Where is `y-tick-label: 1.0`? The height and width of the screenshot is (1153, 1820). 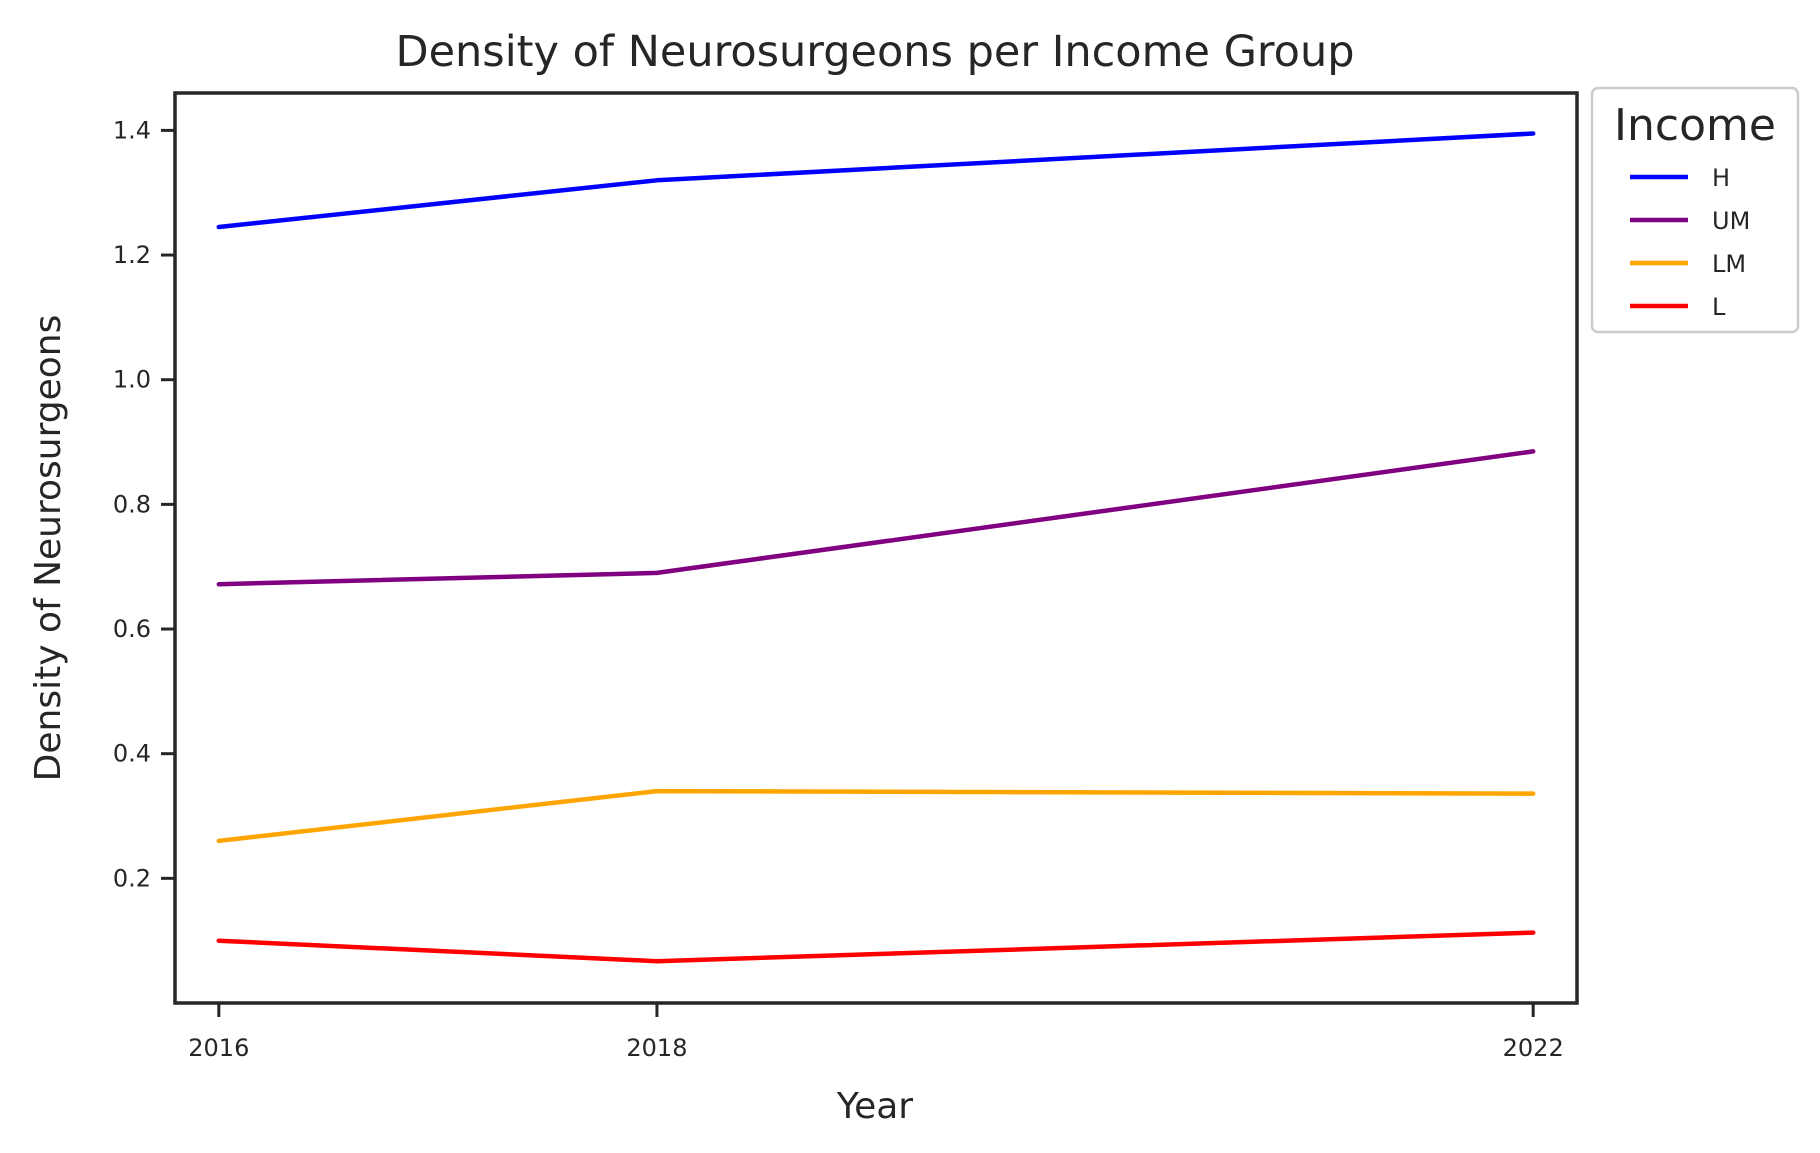
y-tick-label: 1.0 is located at coordinates (132, 380).